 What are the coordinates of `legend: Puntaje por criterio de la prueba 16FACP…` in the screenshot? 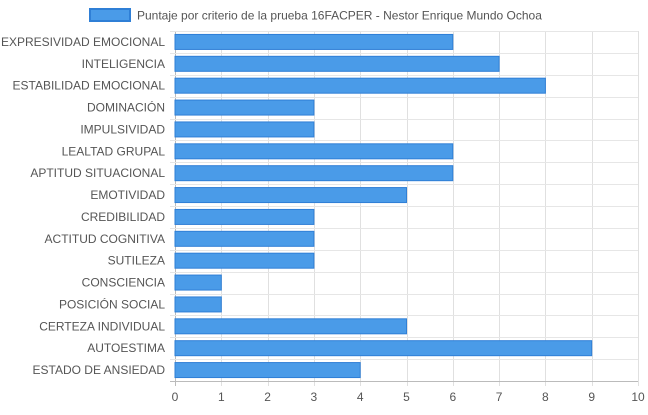 It's located at (315, 15).